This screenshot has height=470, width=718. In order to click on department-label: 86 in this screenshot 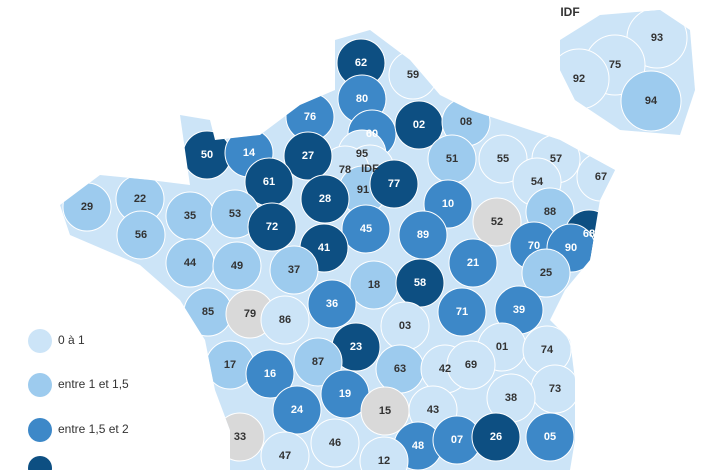, I will do `click(285, 320)`.